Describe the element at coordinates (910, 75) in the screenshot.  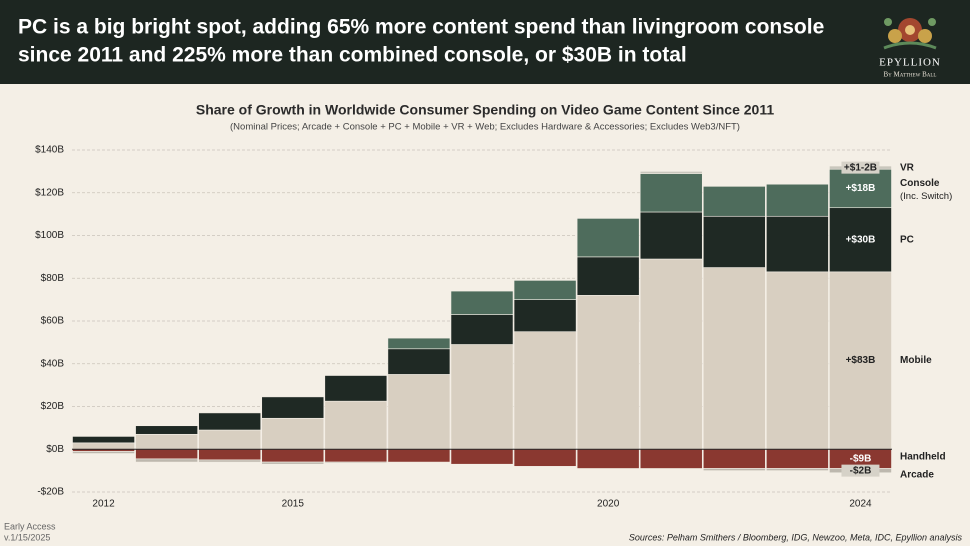
I see `logo-byline: By Matthew Ball` at that location.